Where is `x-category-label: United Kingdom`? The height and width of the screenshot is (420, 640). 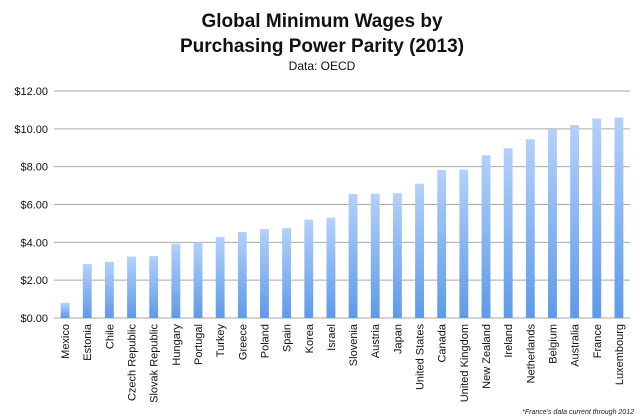
x-category-label: United Kingdom is located at coordinates (465, 363).